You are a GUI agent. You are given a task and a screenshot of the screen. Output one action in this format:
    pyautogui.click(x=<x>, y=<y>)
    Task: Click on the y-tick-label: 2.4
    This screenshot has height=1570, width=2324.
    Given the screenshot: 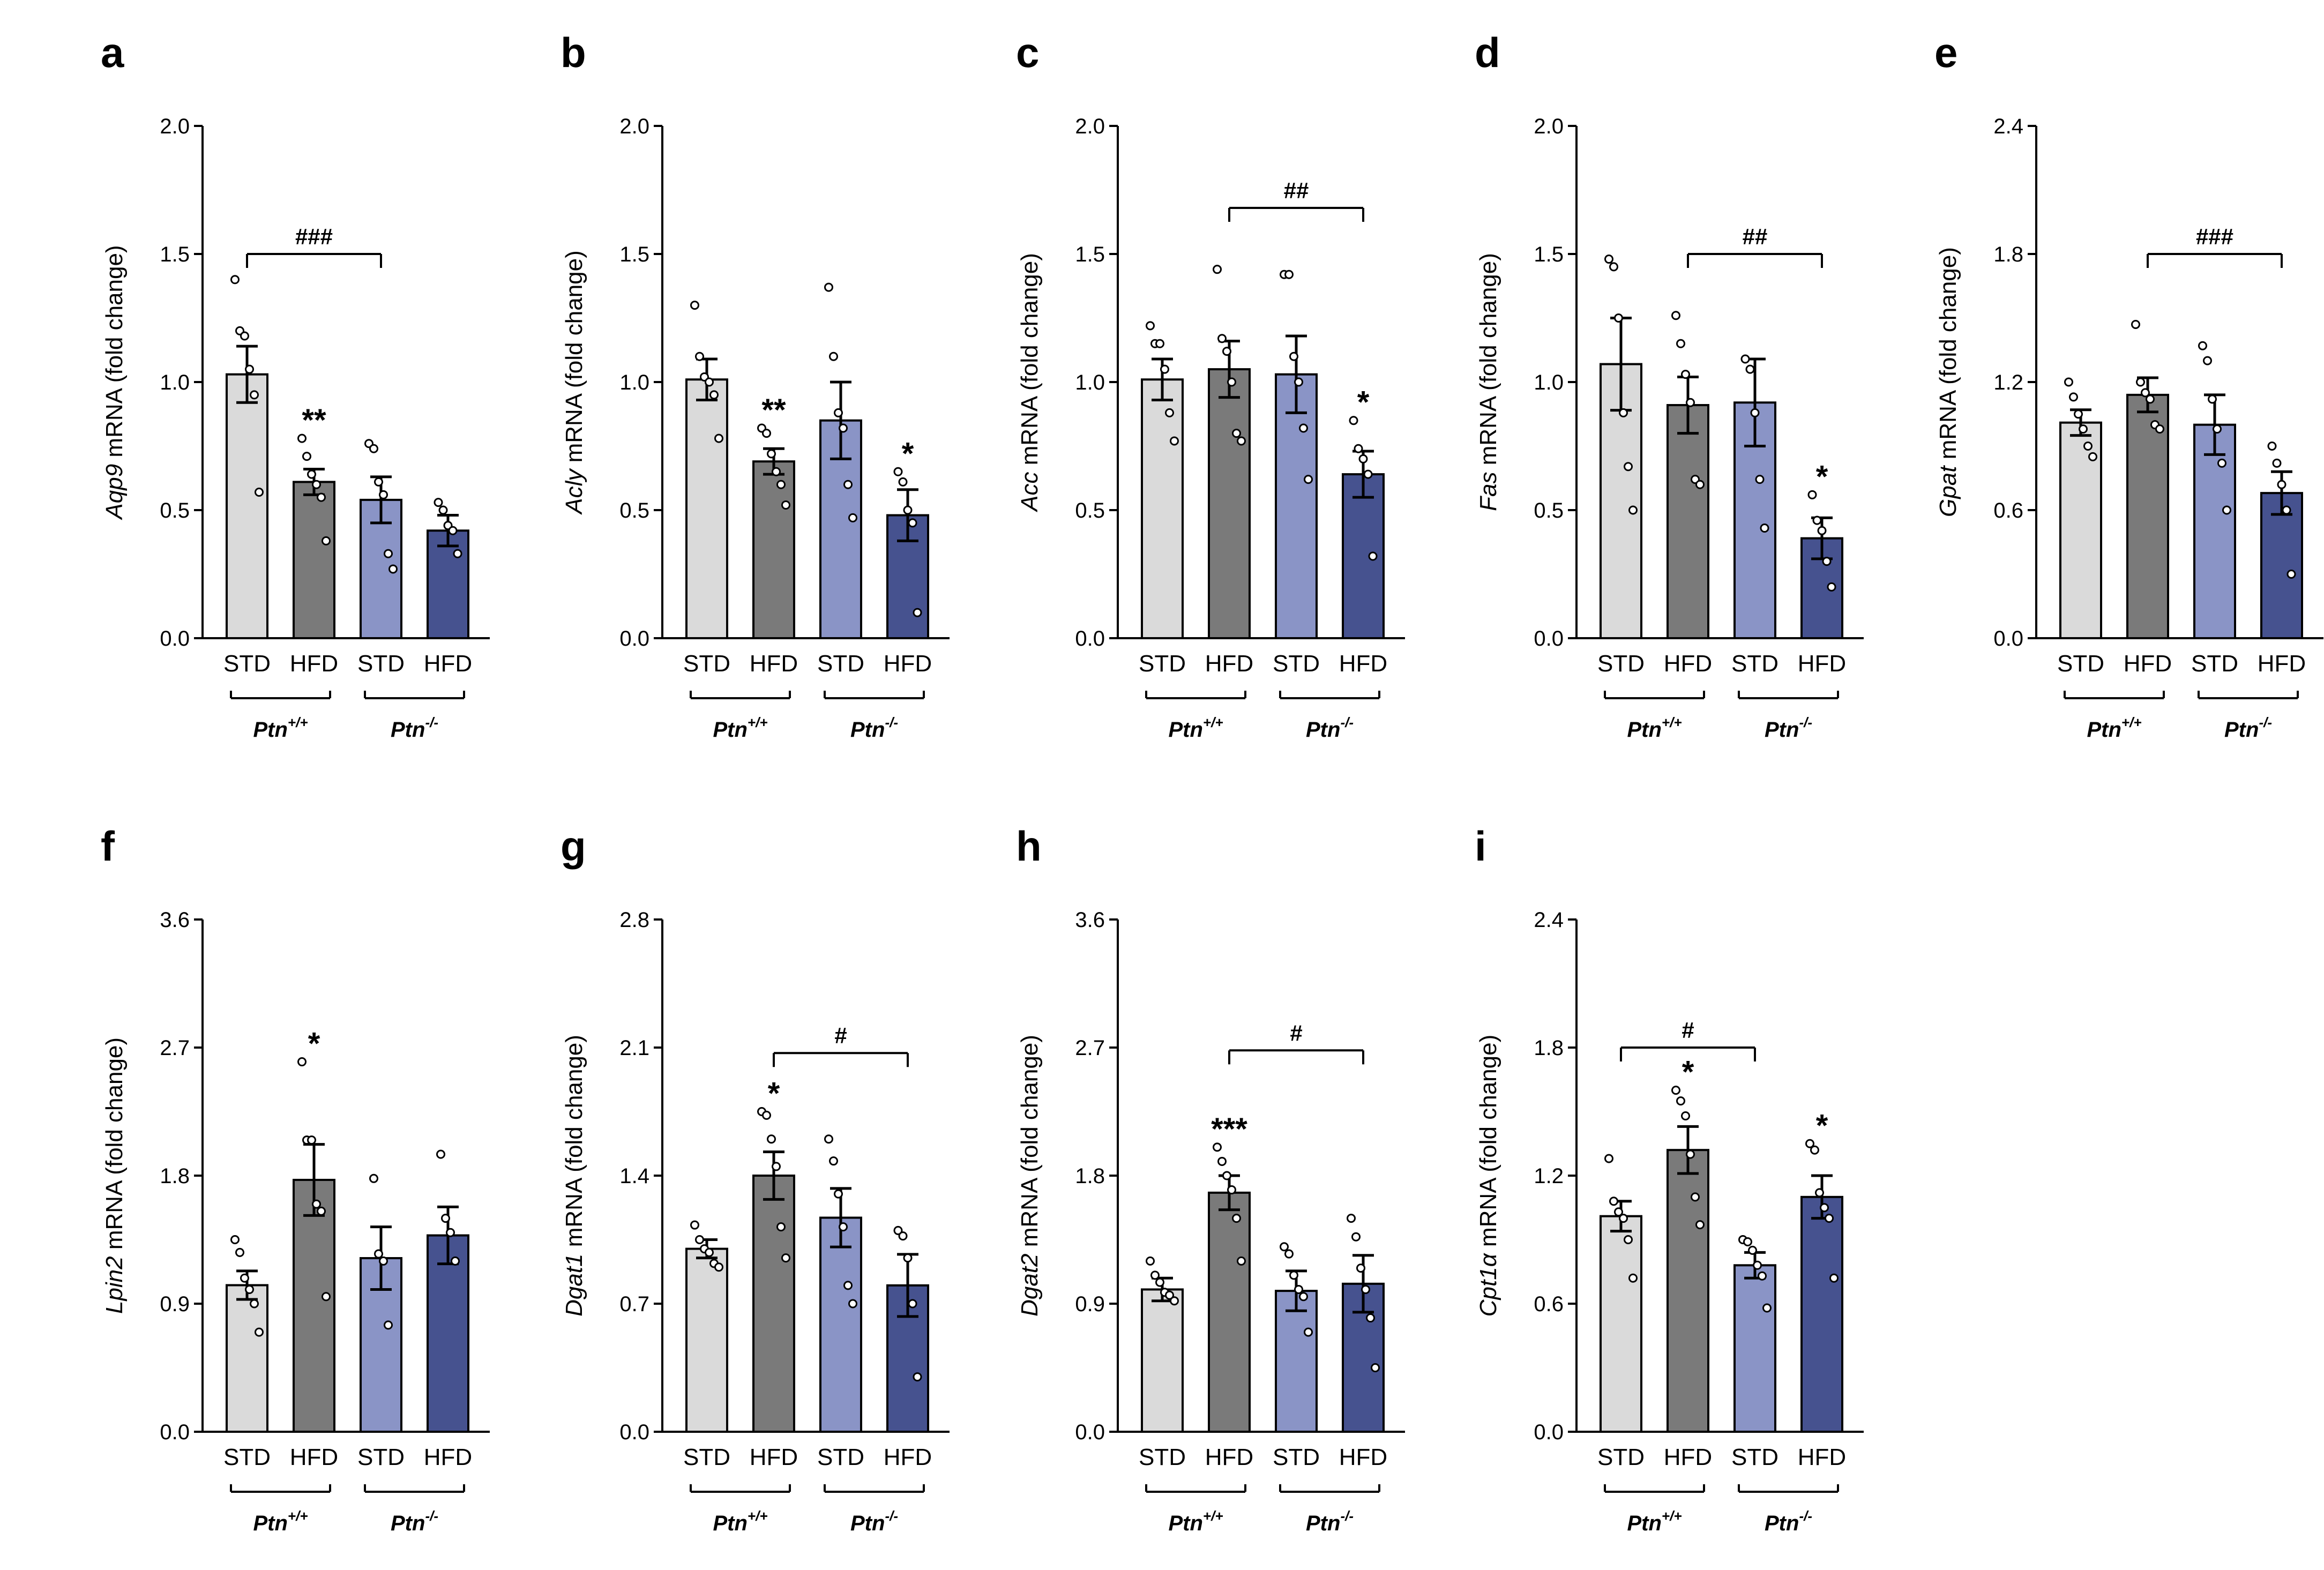 What is the action you would take?
    pyautogui.click(x=2008, y=126)
    